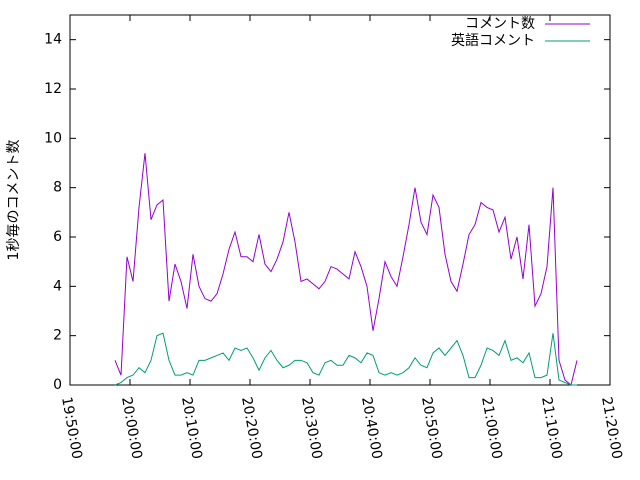  I want to click on x-tick-label: 20:00:00, so click(131, 428).